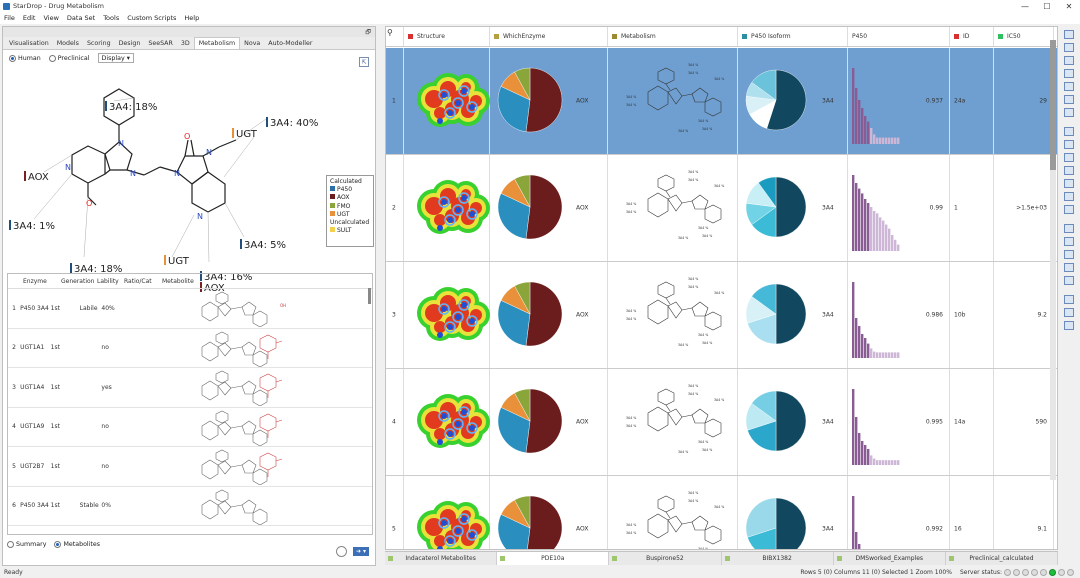 The width and height of the screenshot is (1080, 578). I want to click on tab-metabolism: Metabolism, so click(217, 43).